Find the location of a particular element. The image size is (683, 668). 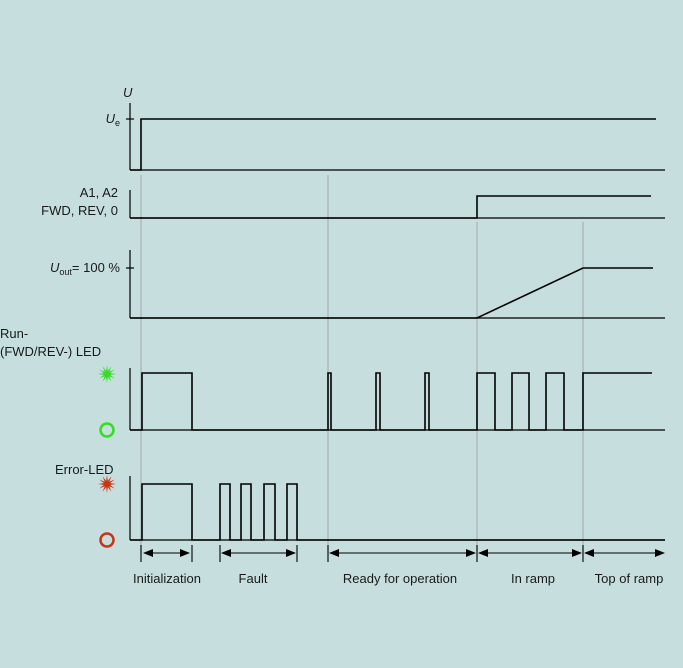

phase-label-ready: Ready for operation is located at coordinates (400, 578).